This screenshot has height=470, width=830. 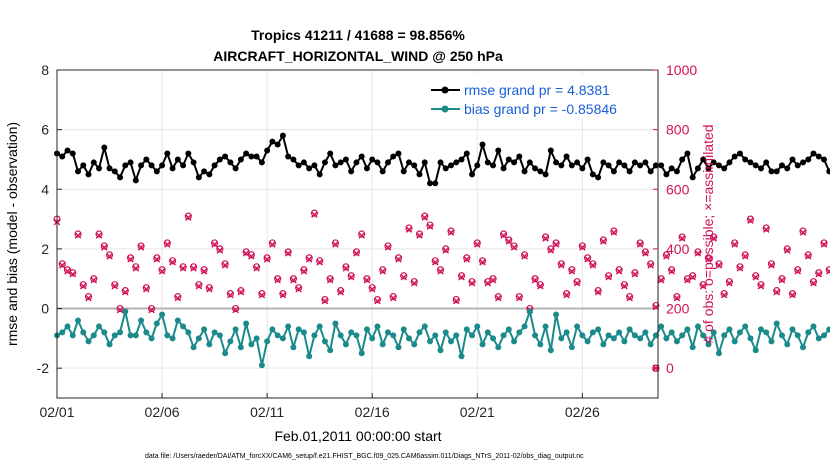 I want to click on legend-box, so click(x=540, y=96).